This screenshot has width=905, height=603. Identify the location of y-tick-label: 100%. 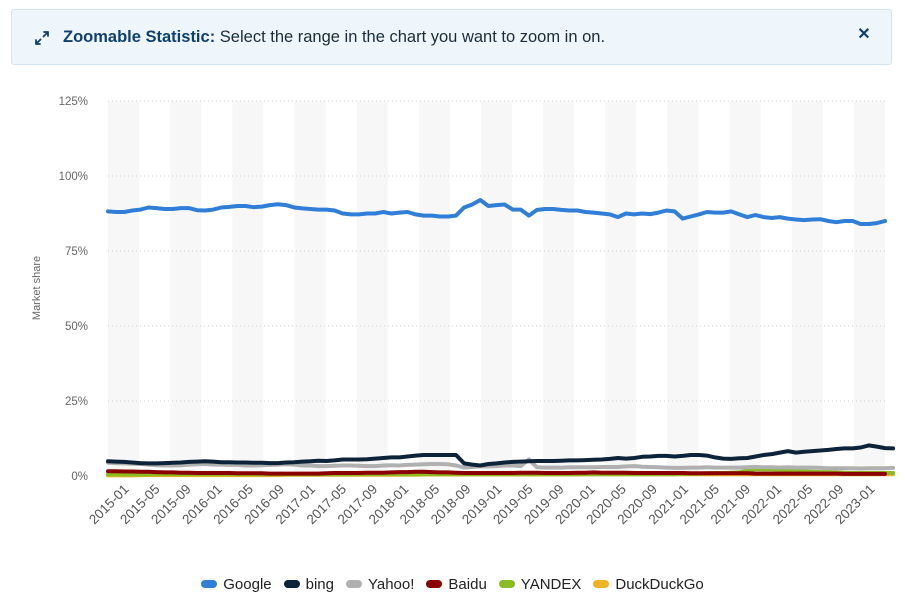
(73, 177).